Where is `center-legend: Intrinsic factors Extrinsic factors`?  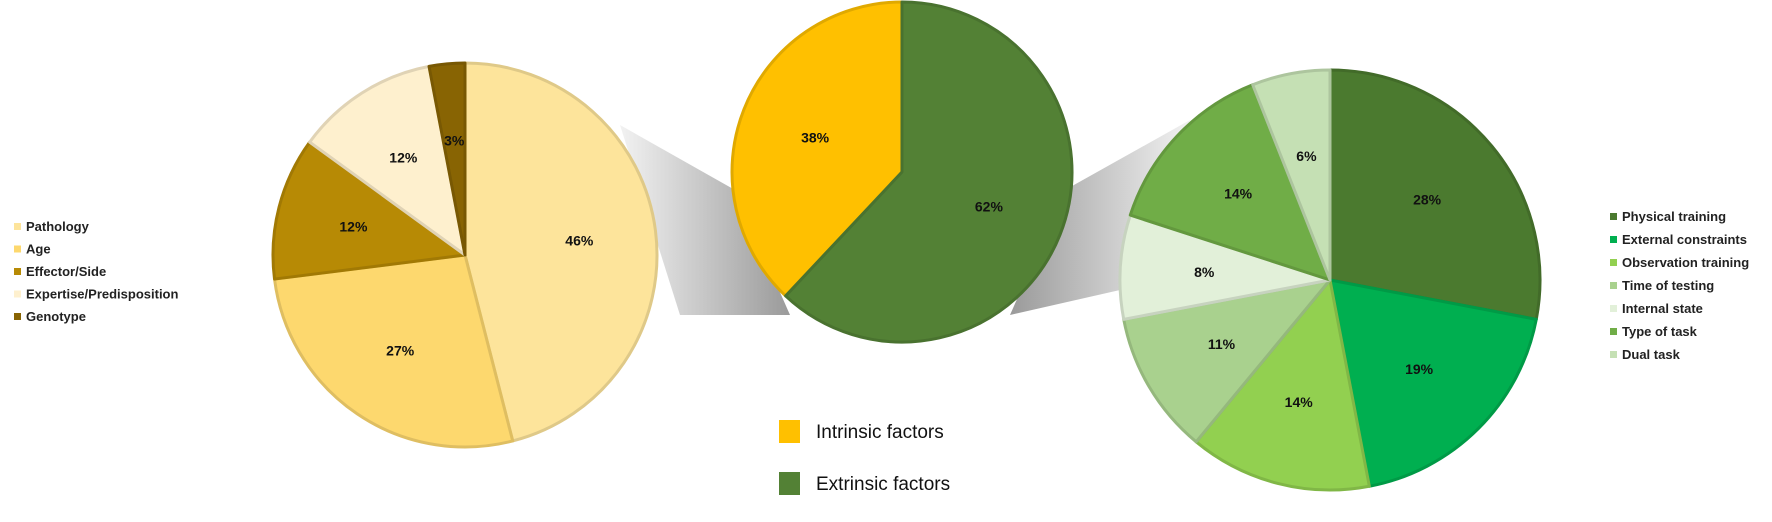 center-legend: Intrinsic factors Extrinsic factors is located at coordinates (864, 457).